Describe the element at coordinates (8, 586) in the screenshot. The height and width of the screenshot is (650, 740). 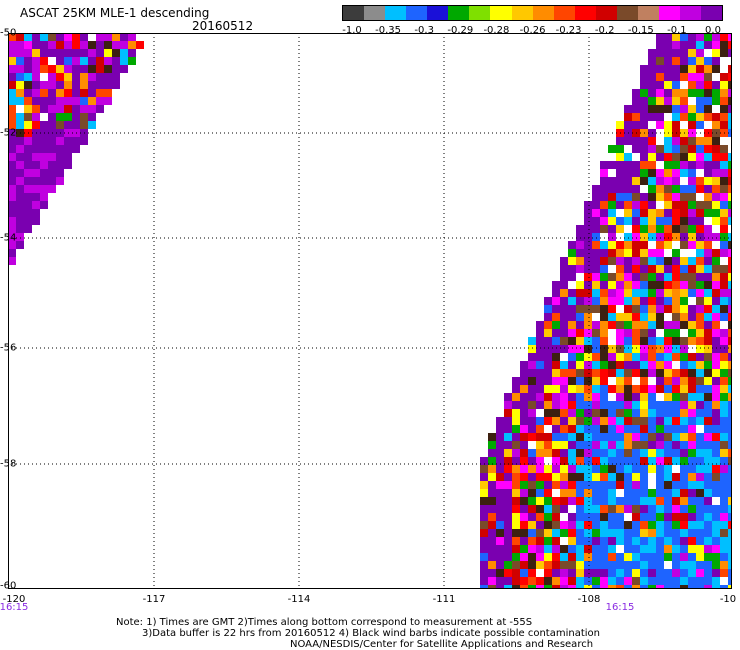
I see `lat-label: -60` at that location.